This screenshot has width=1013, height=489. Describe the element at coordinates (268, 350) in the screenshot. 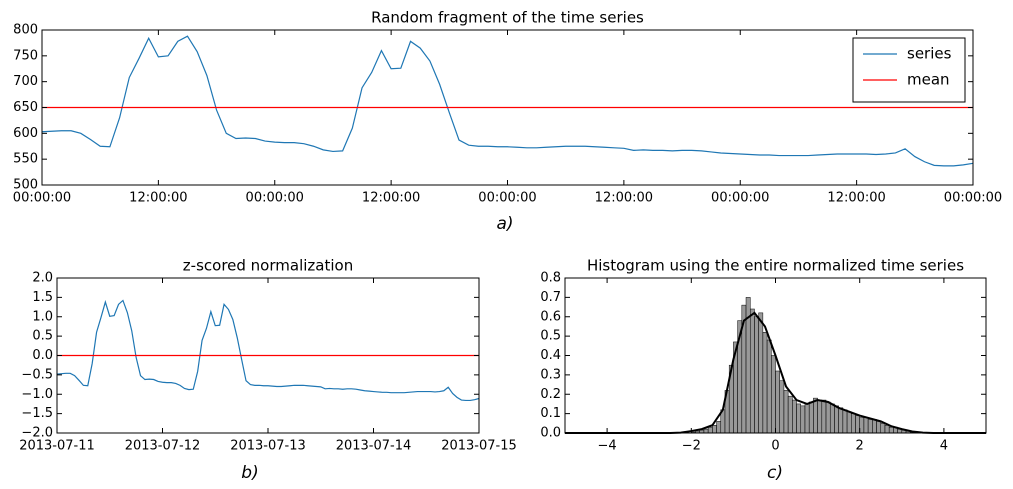

I see `series-line` at that location.